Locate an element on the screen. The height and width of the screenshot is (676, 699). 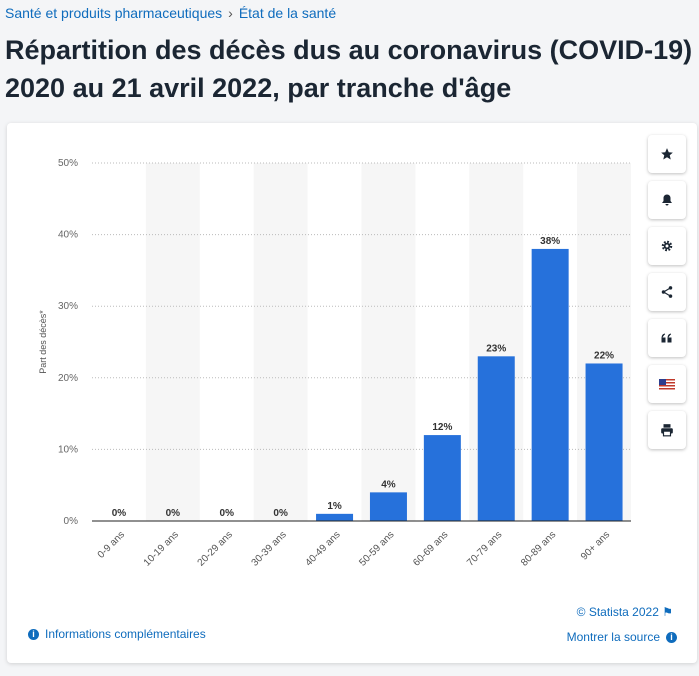
notification-button is located at coordinates (667, 200).